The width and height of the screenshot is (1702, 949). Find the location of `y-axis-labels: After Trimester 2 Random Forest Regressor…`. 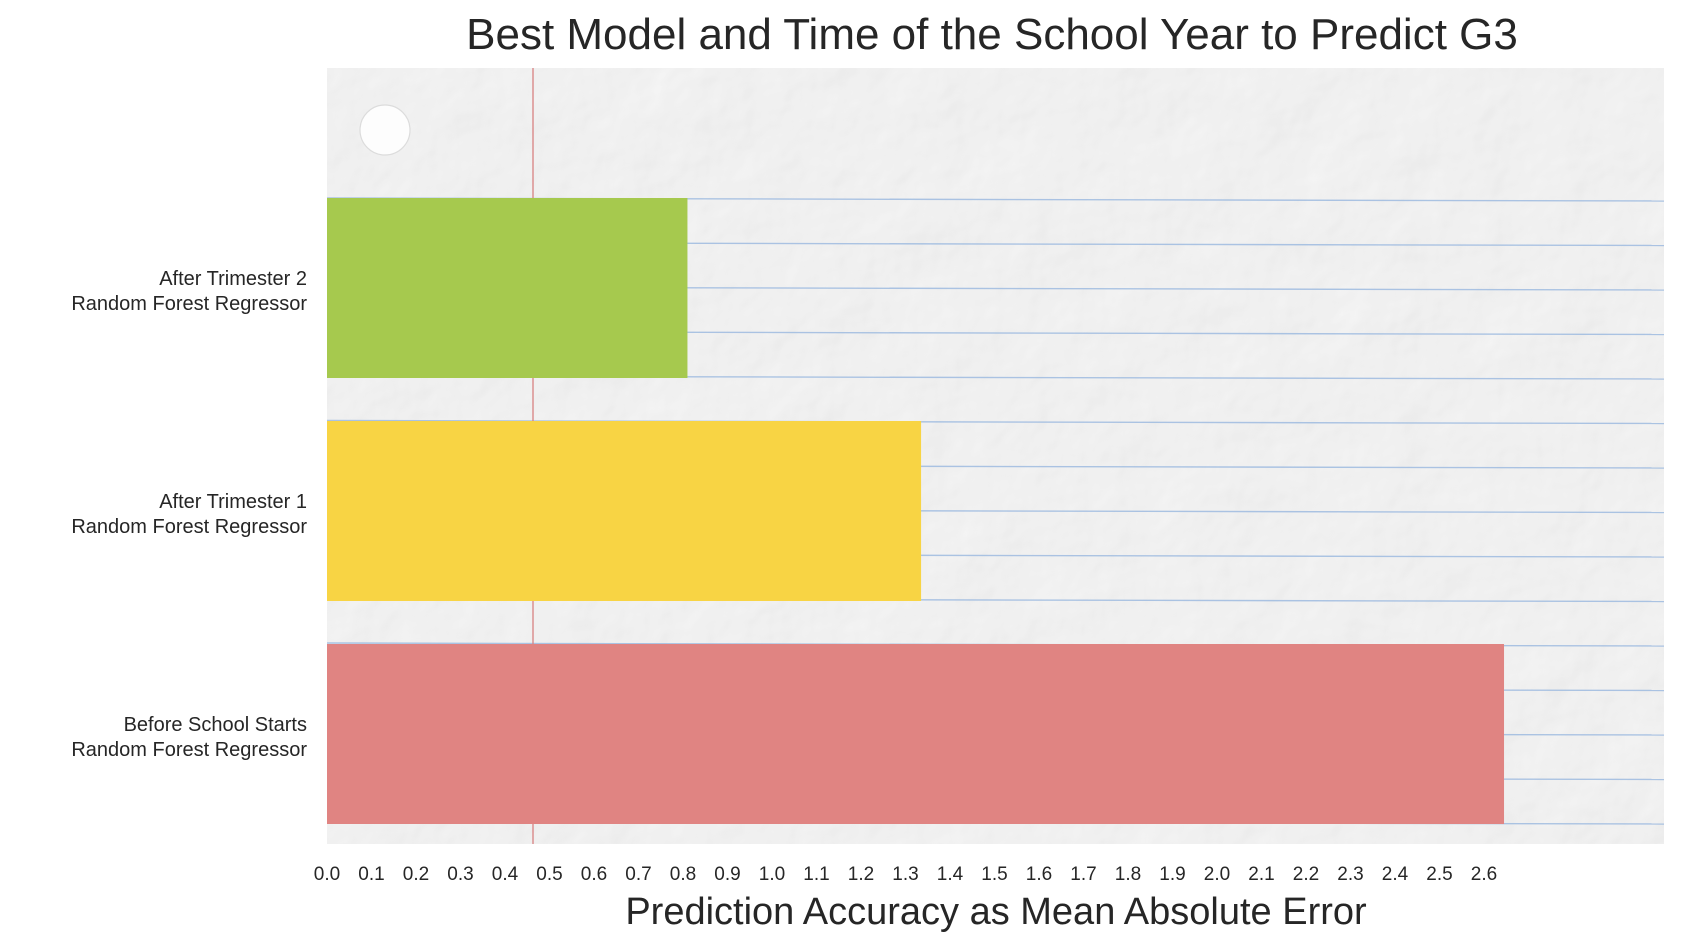

y-axis-labels: After Trimester 2 Random Forest Regressor… is located at coordinates (189, 514).